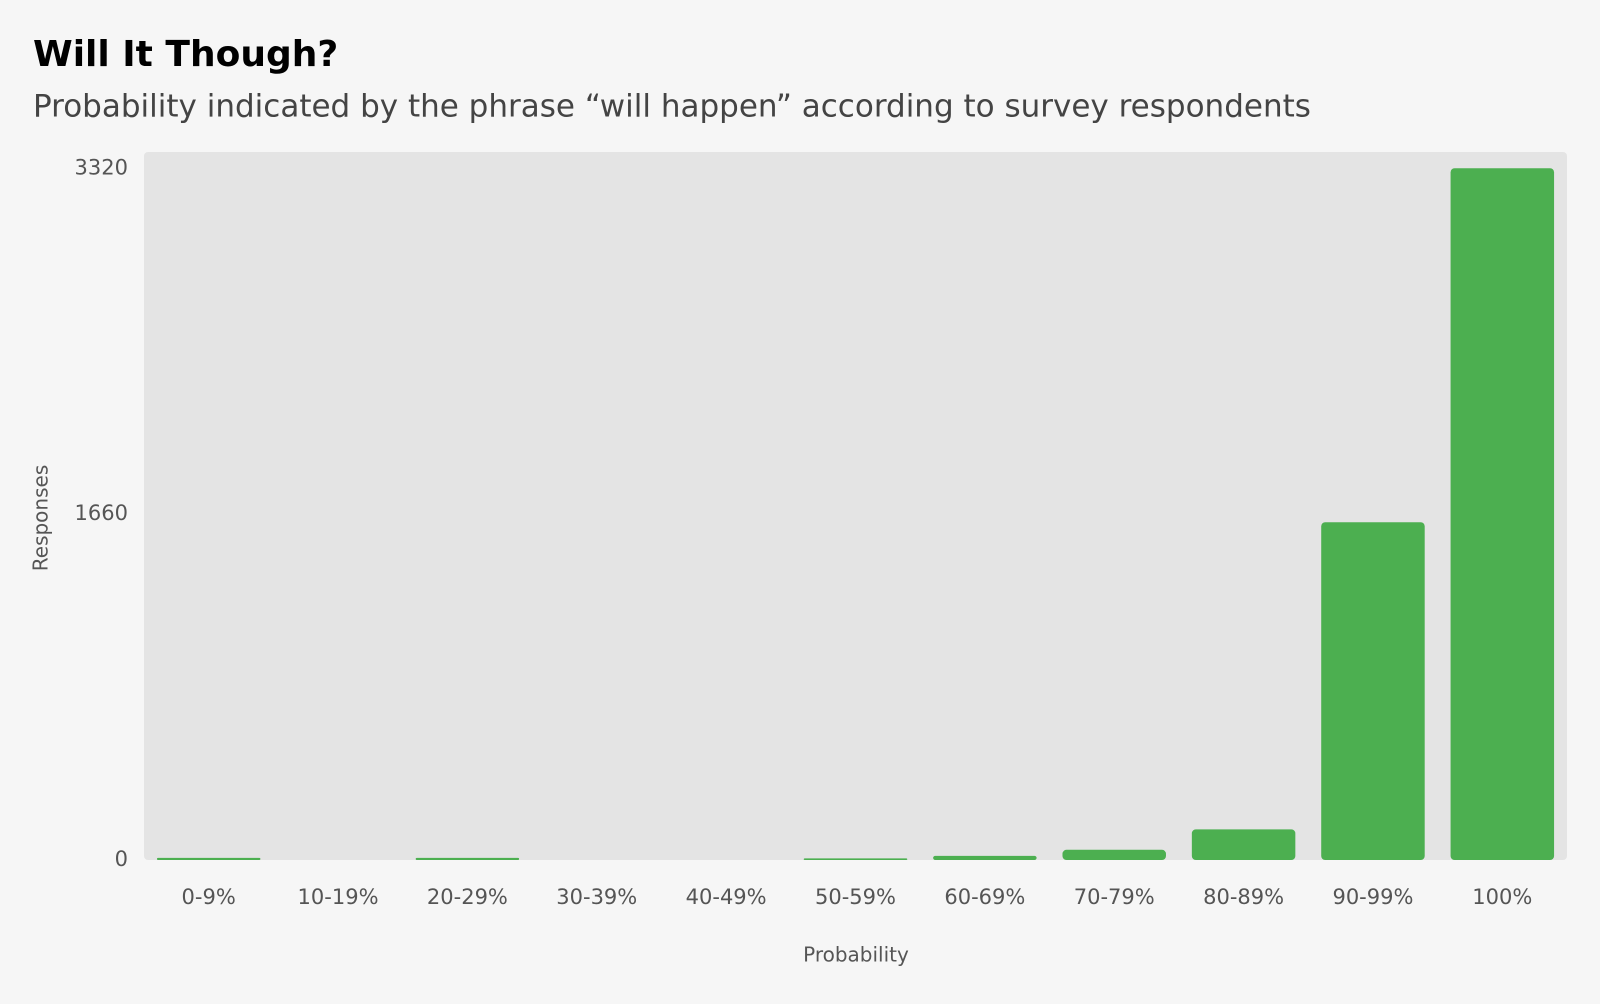  I want to click on x-tick-label: 100%, so click(1502, 897).